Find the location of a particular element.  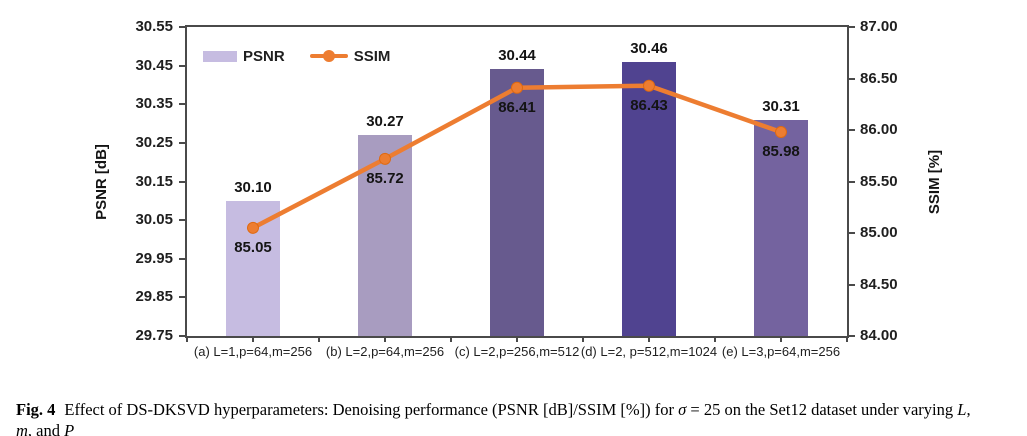

legend-line-swatch-icon is located at coordinates (328, 56).